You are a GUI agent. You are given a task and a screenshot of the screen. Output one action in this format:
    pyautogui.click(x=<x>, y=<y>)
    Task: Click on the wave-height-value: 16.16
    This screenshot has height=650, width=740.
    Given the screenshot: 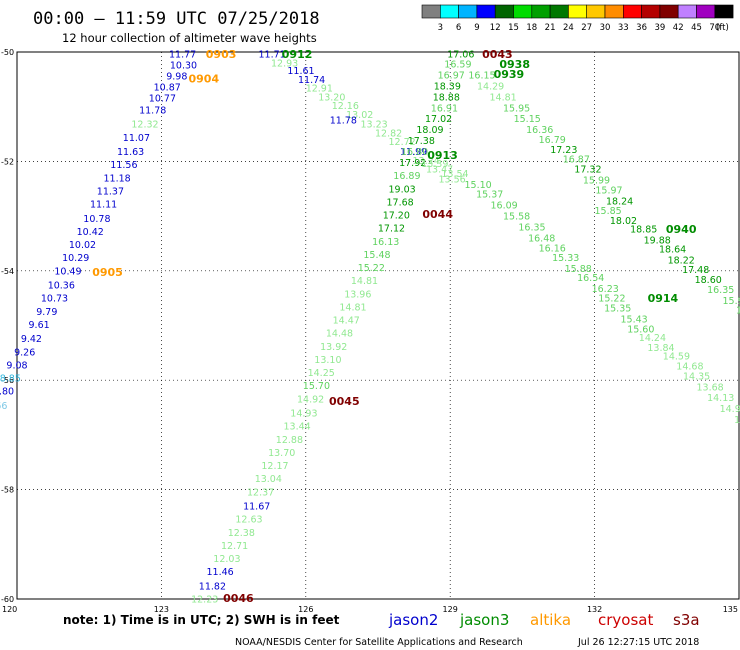 What is the action you would take?
    pyautogui.click(x=552, y=248)
    